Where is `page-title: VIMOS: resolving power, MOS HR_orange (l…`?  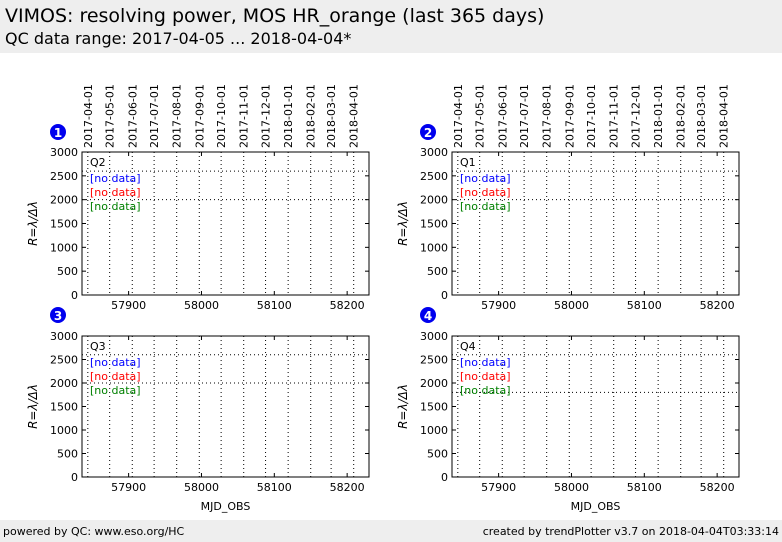 page-title: VIMOS: resolving power, MOS HR_orange (l… is located at coordinates (275, 16).